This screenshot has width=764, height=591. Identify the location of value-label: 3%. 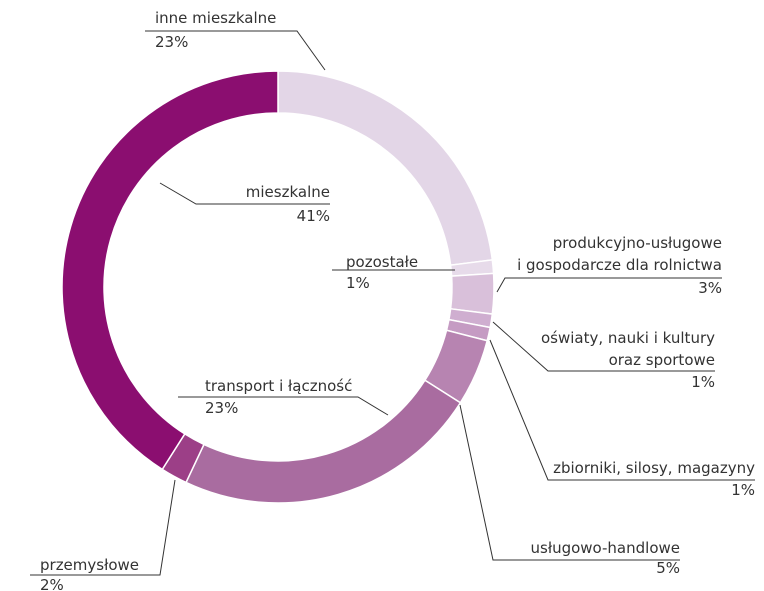
(710, 288).